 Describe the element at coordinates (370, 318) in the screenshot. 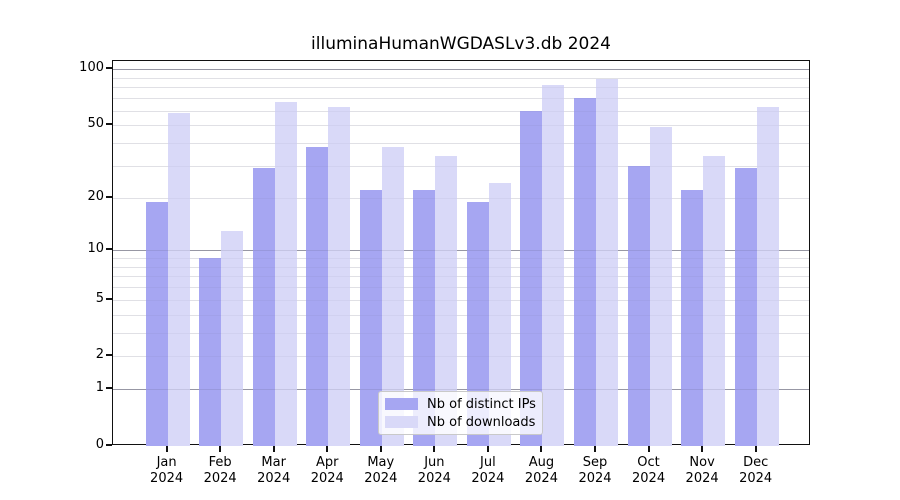

I see `bar-distinct-ips-may` at that location.